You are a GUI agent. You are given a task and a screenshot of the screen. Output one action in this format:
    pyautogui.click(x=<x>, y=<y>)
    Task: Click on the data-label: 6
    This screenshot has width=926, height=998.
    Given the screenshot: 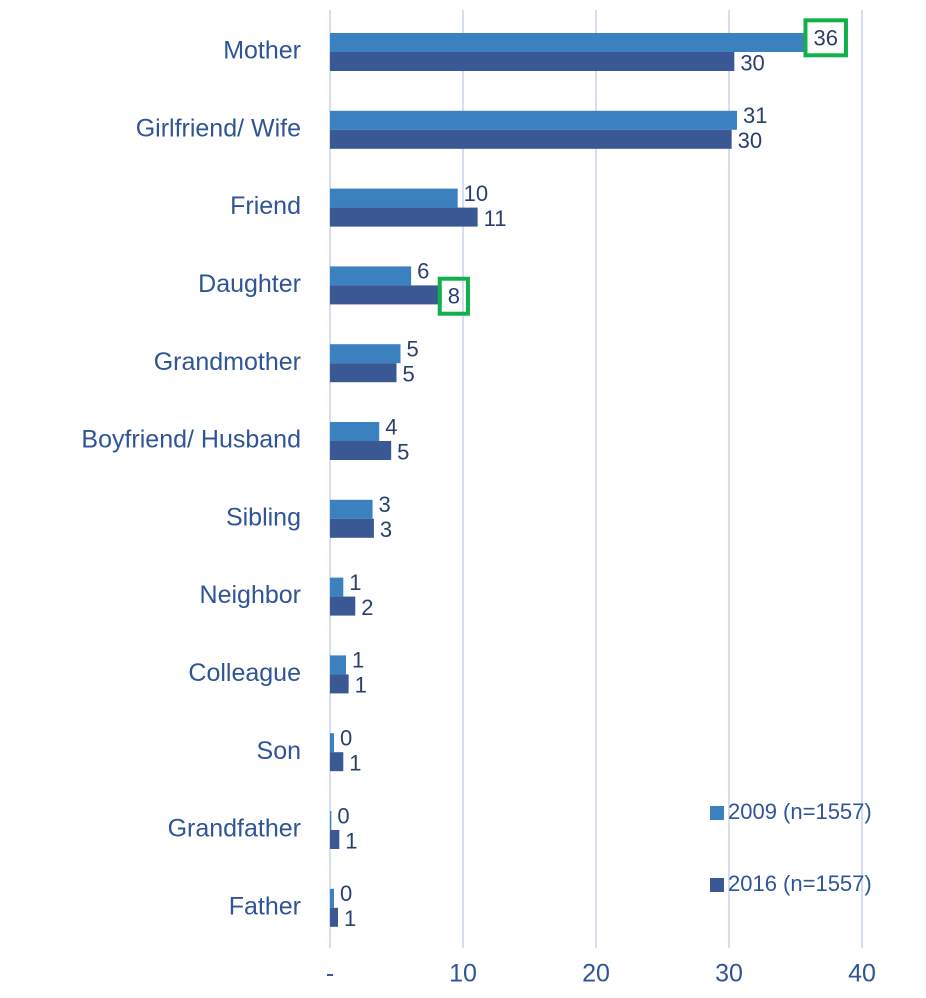 What is the action you would take?
    pyautogui.click(x=423, y=271)
    